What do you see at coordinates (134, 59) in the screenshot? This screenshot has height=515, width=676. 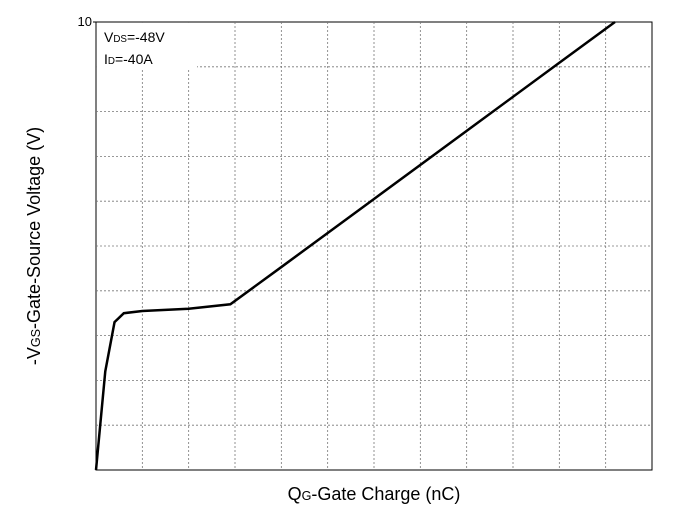 I see `annotation-rest: =-40A` at bounding box center [134, 59].